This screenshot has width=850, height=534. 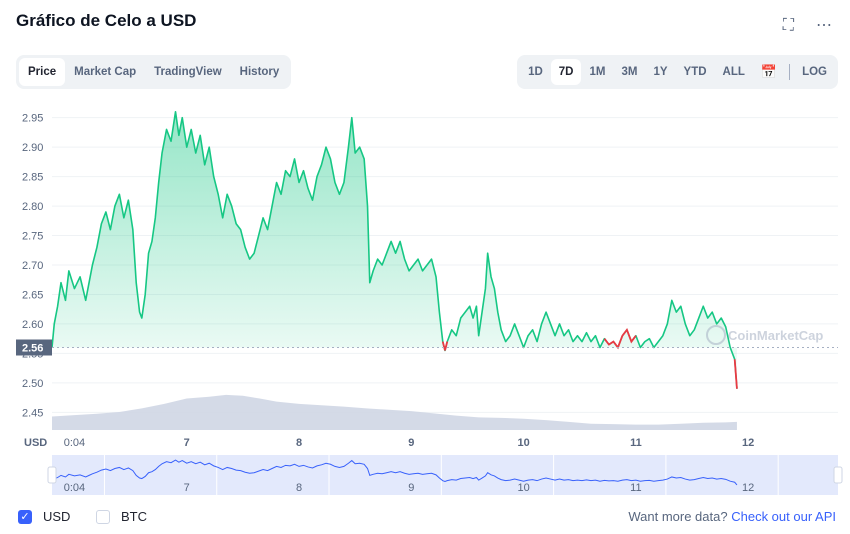 What do you see at coordinates (716, 335) in the screenshot?
I see `watermark-logo-icon` at bounding box center [716, 335].